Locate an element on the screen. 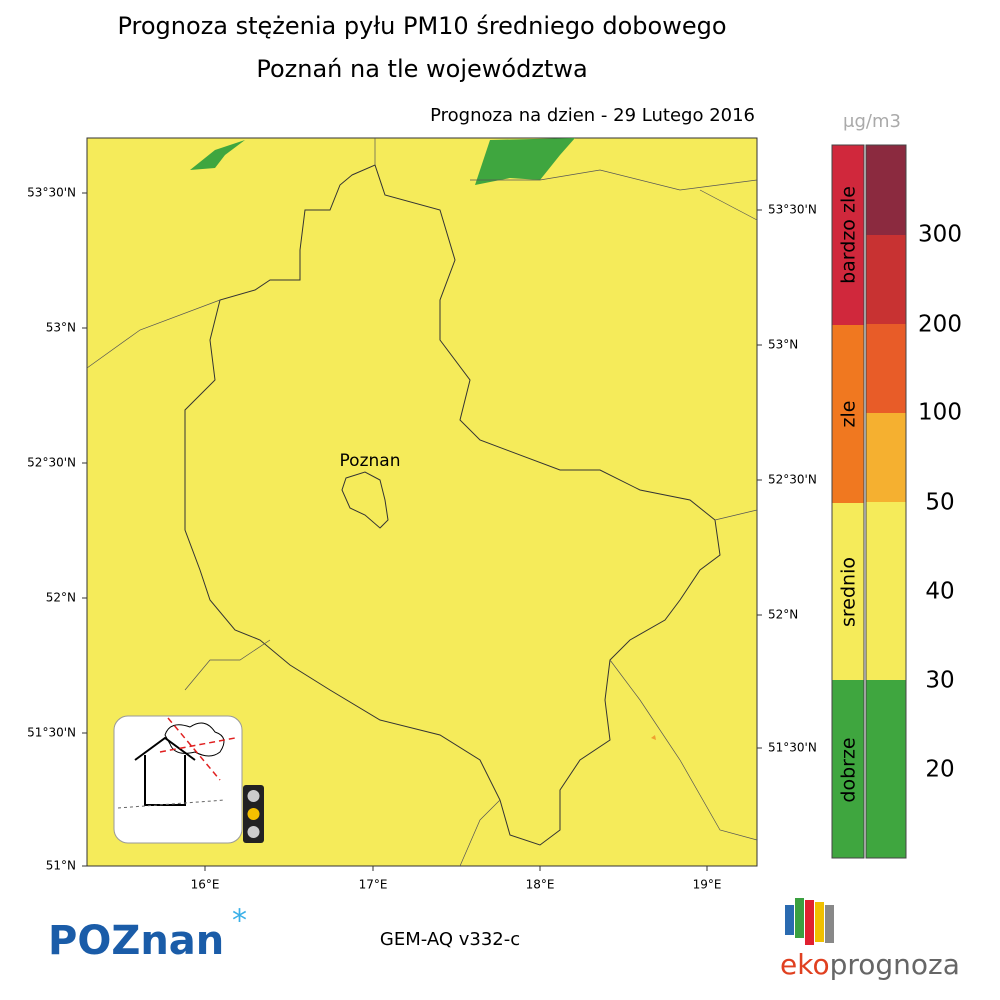 The height and width of the screenshot is (1000, 1000). legend: μg/m3 is located at coordinates (869, 485).